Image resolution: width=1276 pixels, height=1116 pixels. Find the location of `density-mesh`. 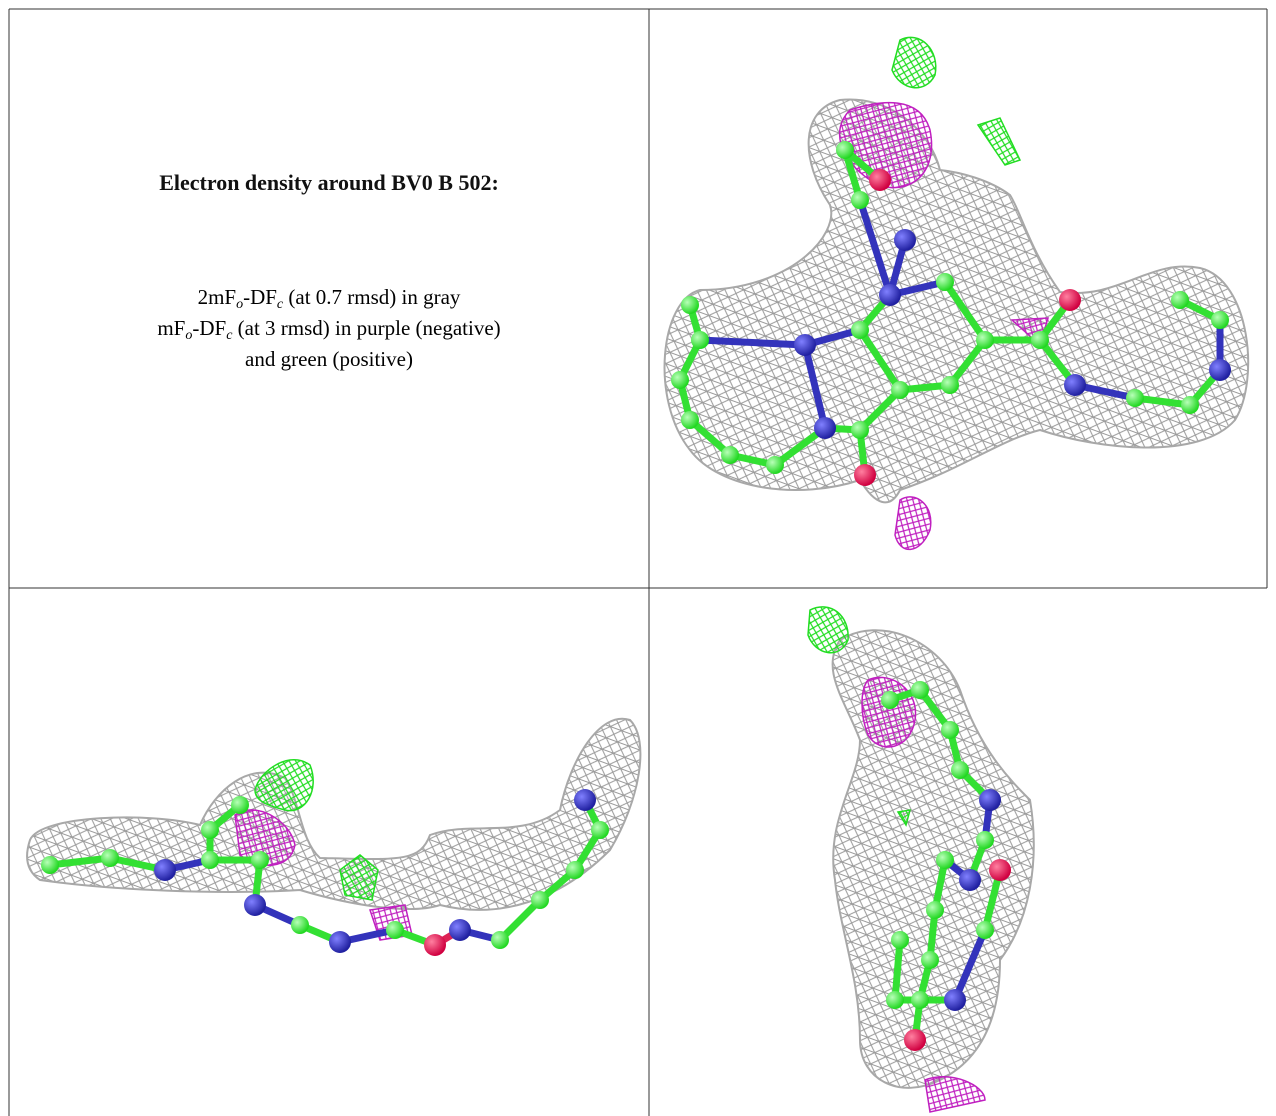

density-mesh is located at coordinates (334, 814).